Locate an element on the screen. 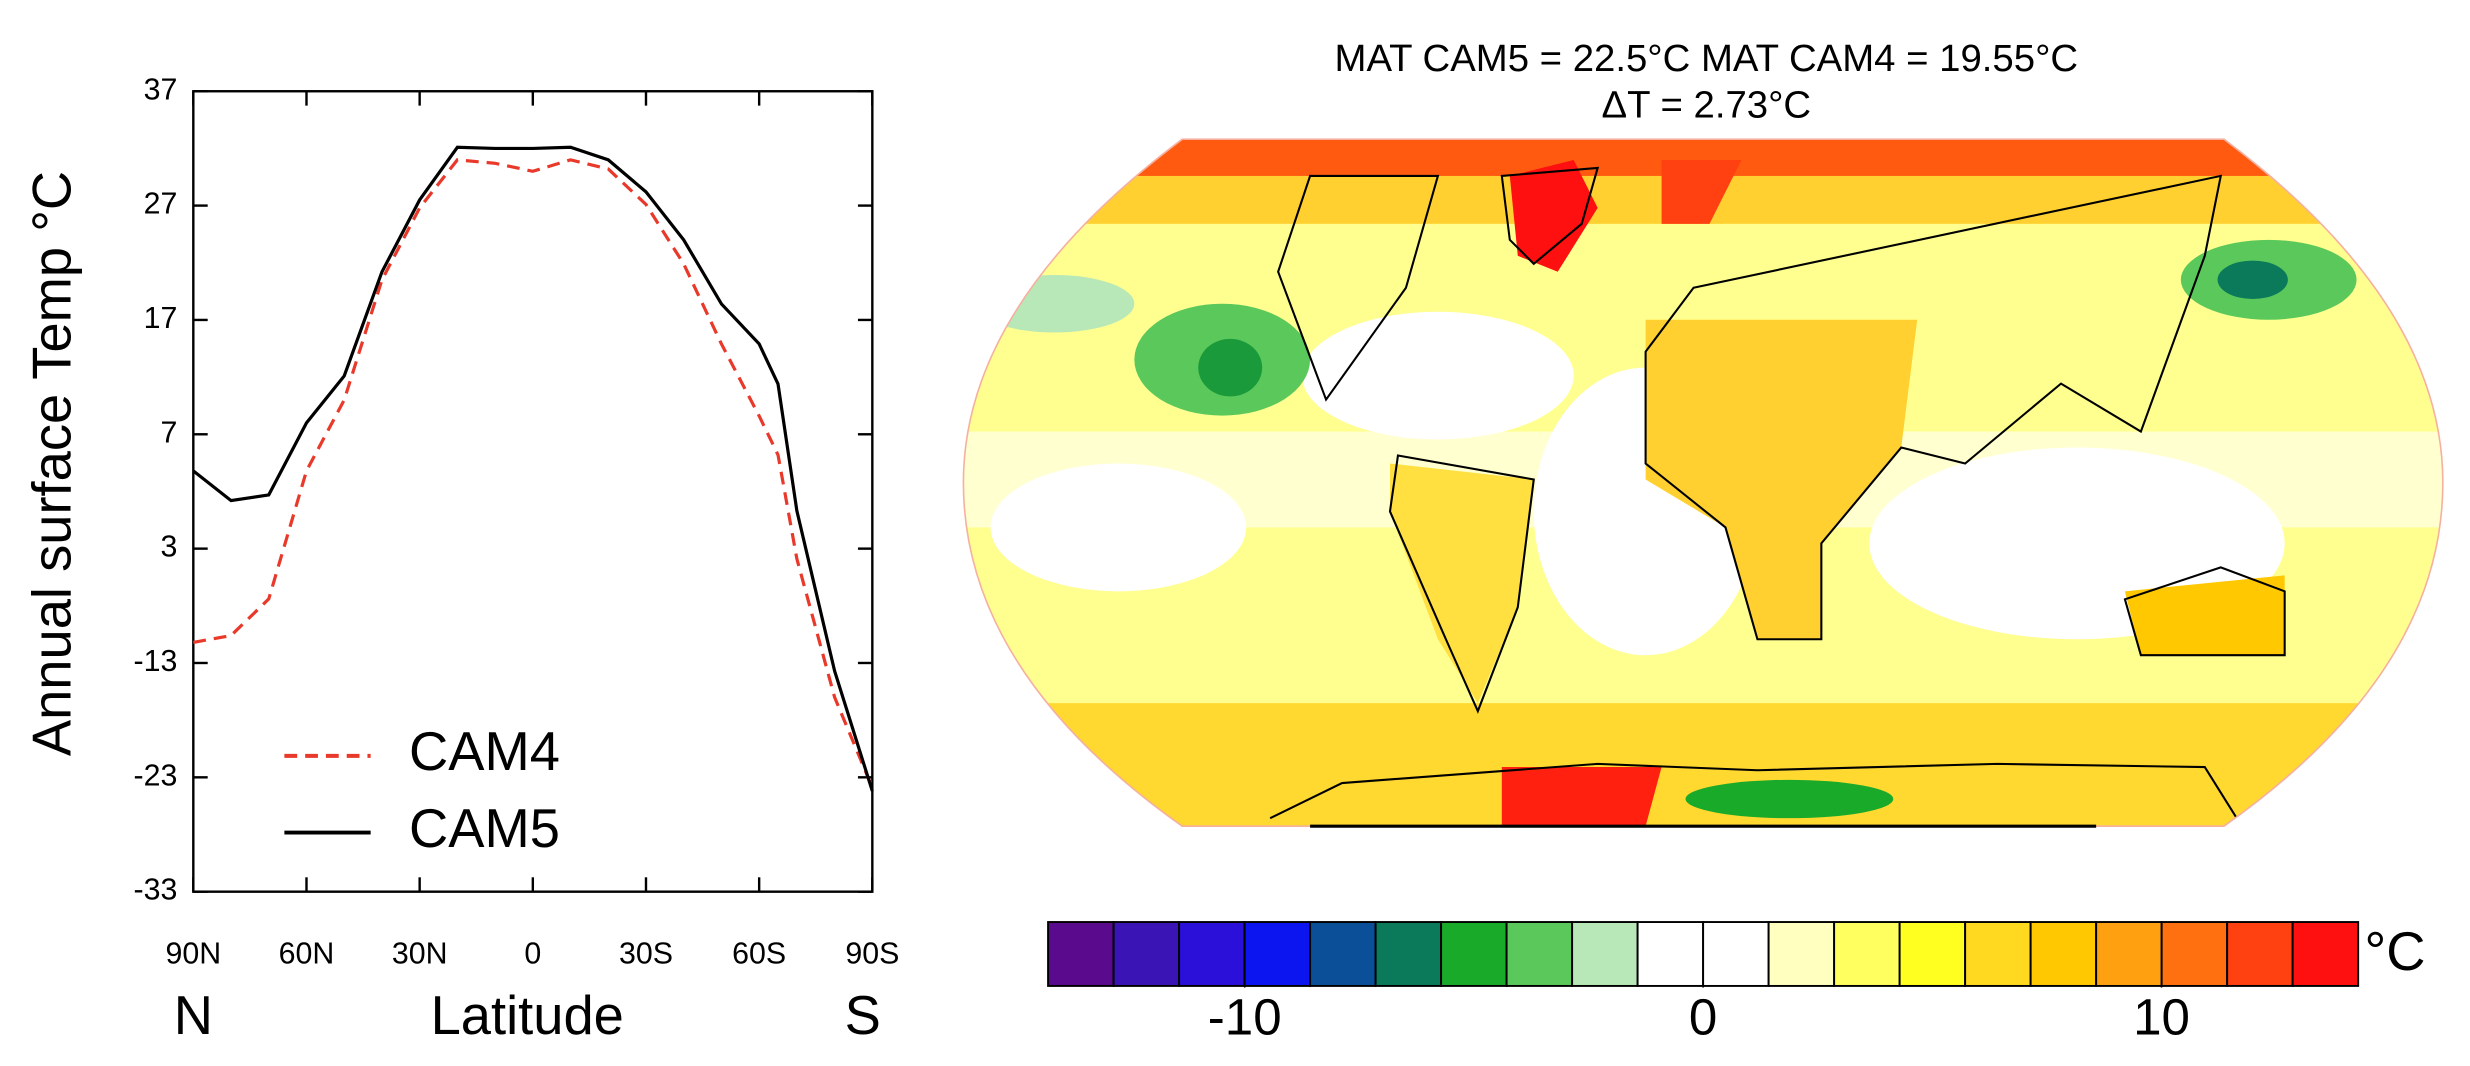 The height and width of the screenshot is (1066, 2470). x-tick-label: 30S is located at coordinates (646, 954).